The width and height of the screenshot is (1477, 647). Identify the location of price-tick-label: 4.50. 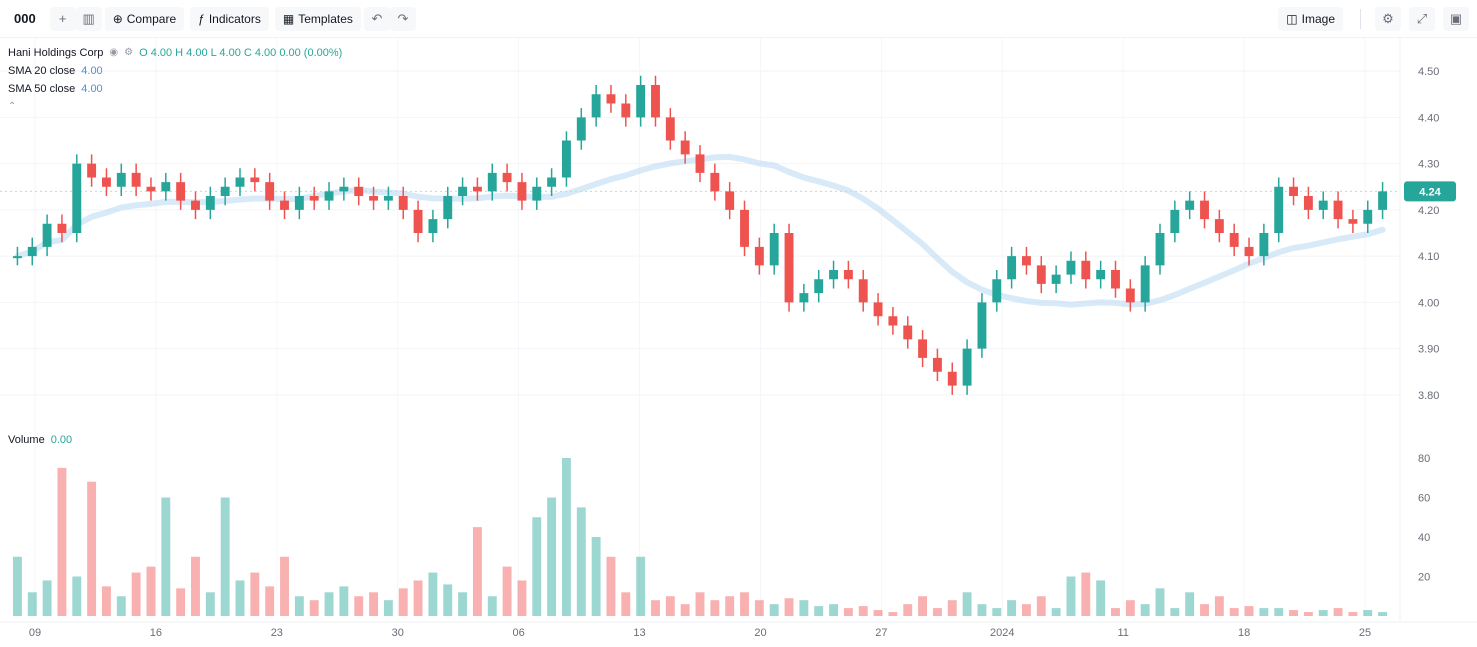
(1428, 72).